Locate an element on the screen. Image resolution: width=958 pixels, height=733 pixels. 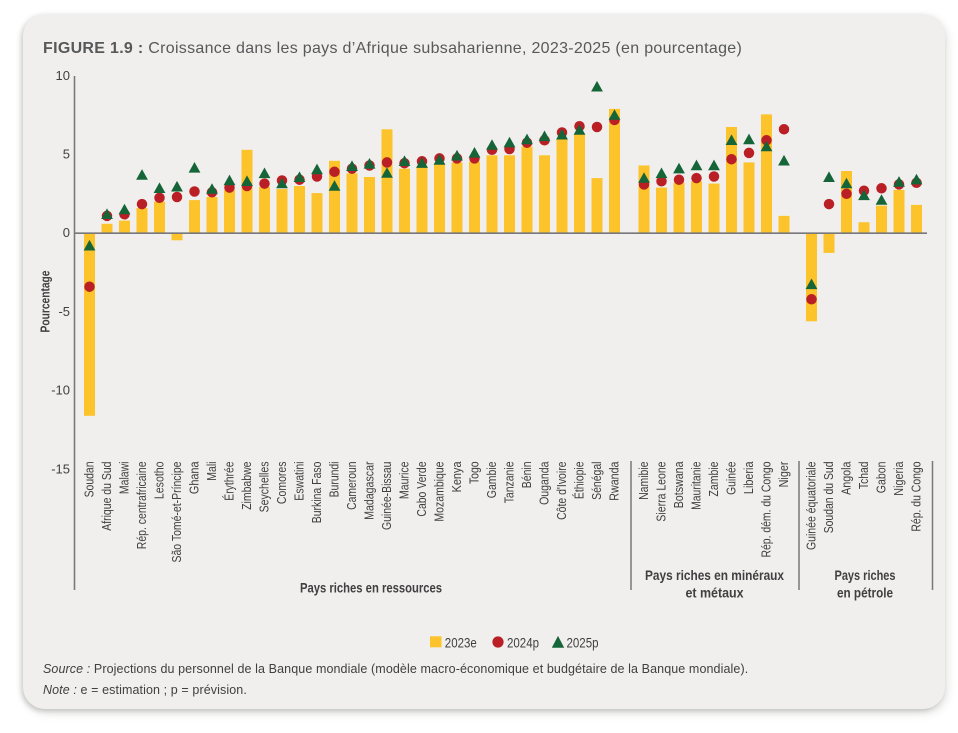
svg-text: Zimbabwe is located at coordinates (247, 485).